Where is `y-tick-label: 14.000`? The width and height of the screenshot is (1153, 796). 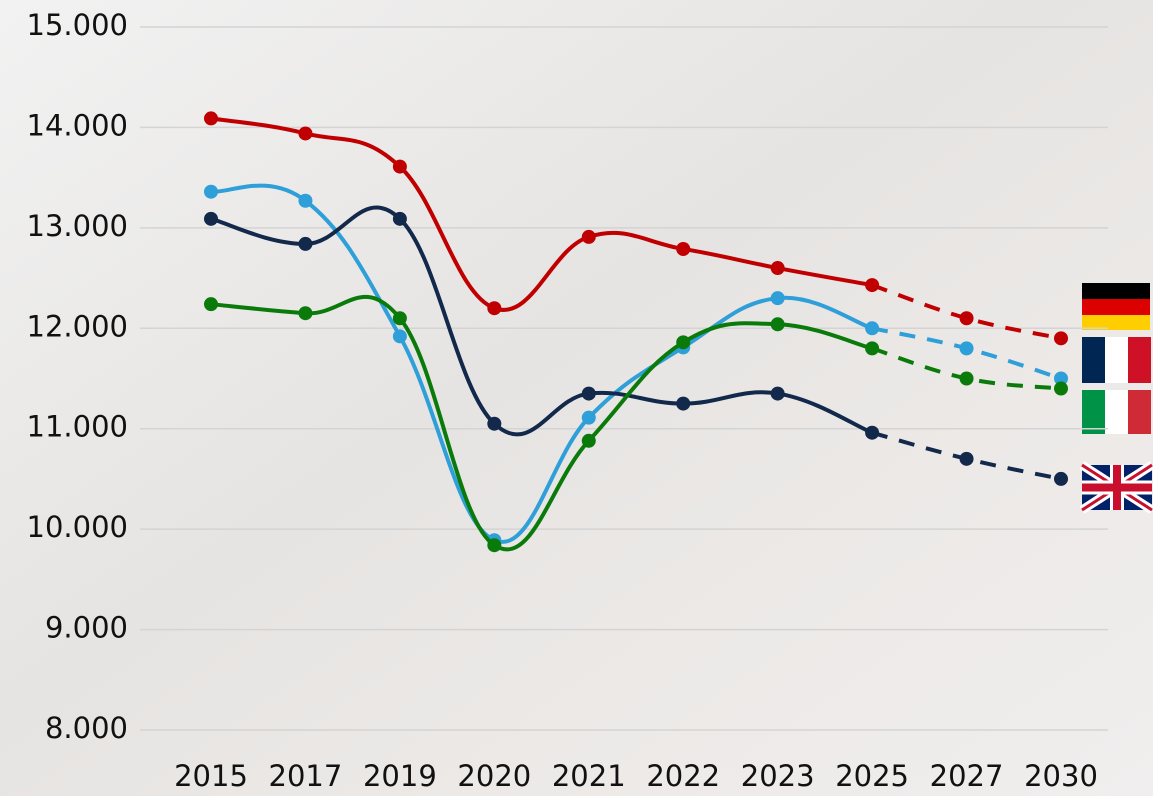 y-tick-label: 14.000 is located at coordinates (77, 125).